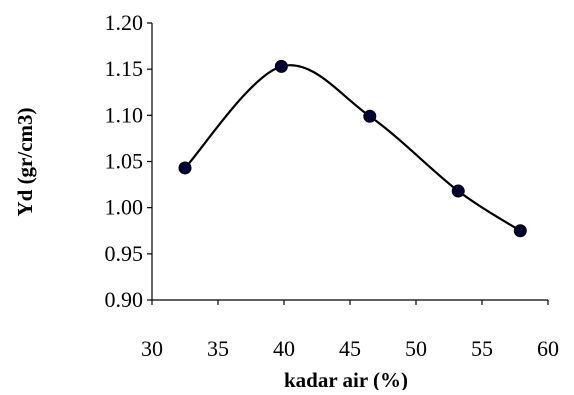 The height and width of the screenshot is (395, 574). What do you see at coordinates (124, 22) in the screenshot?
I see `y-tick-label: 1.20` at bounding box center [124, 22].